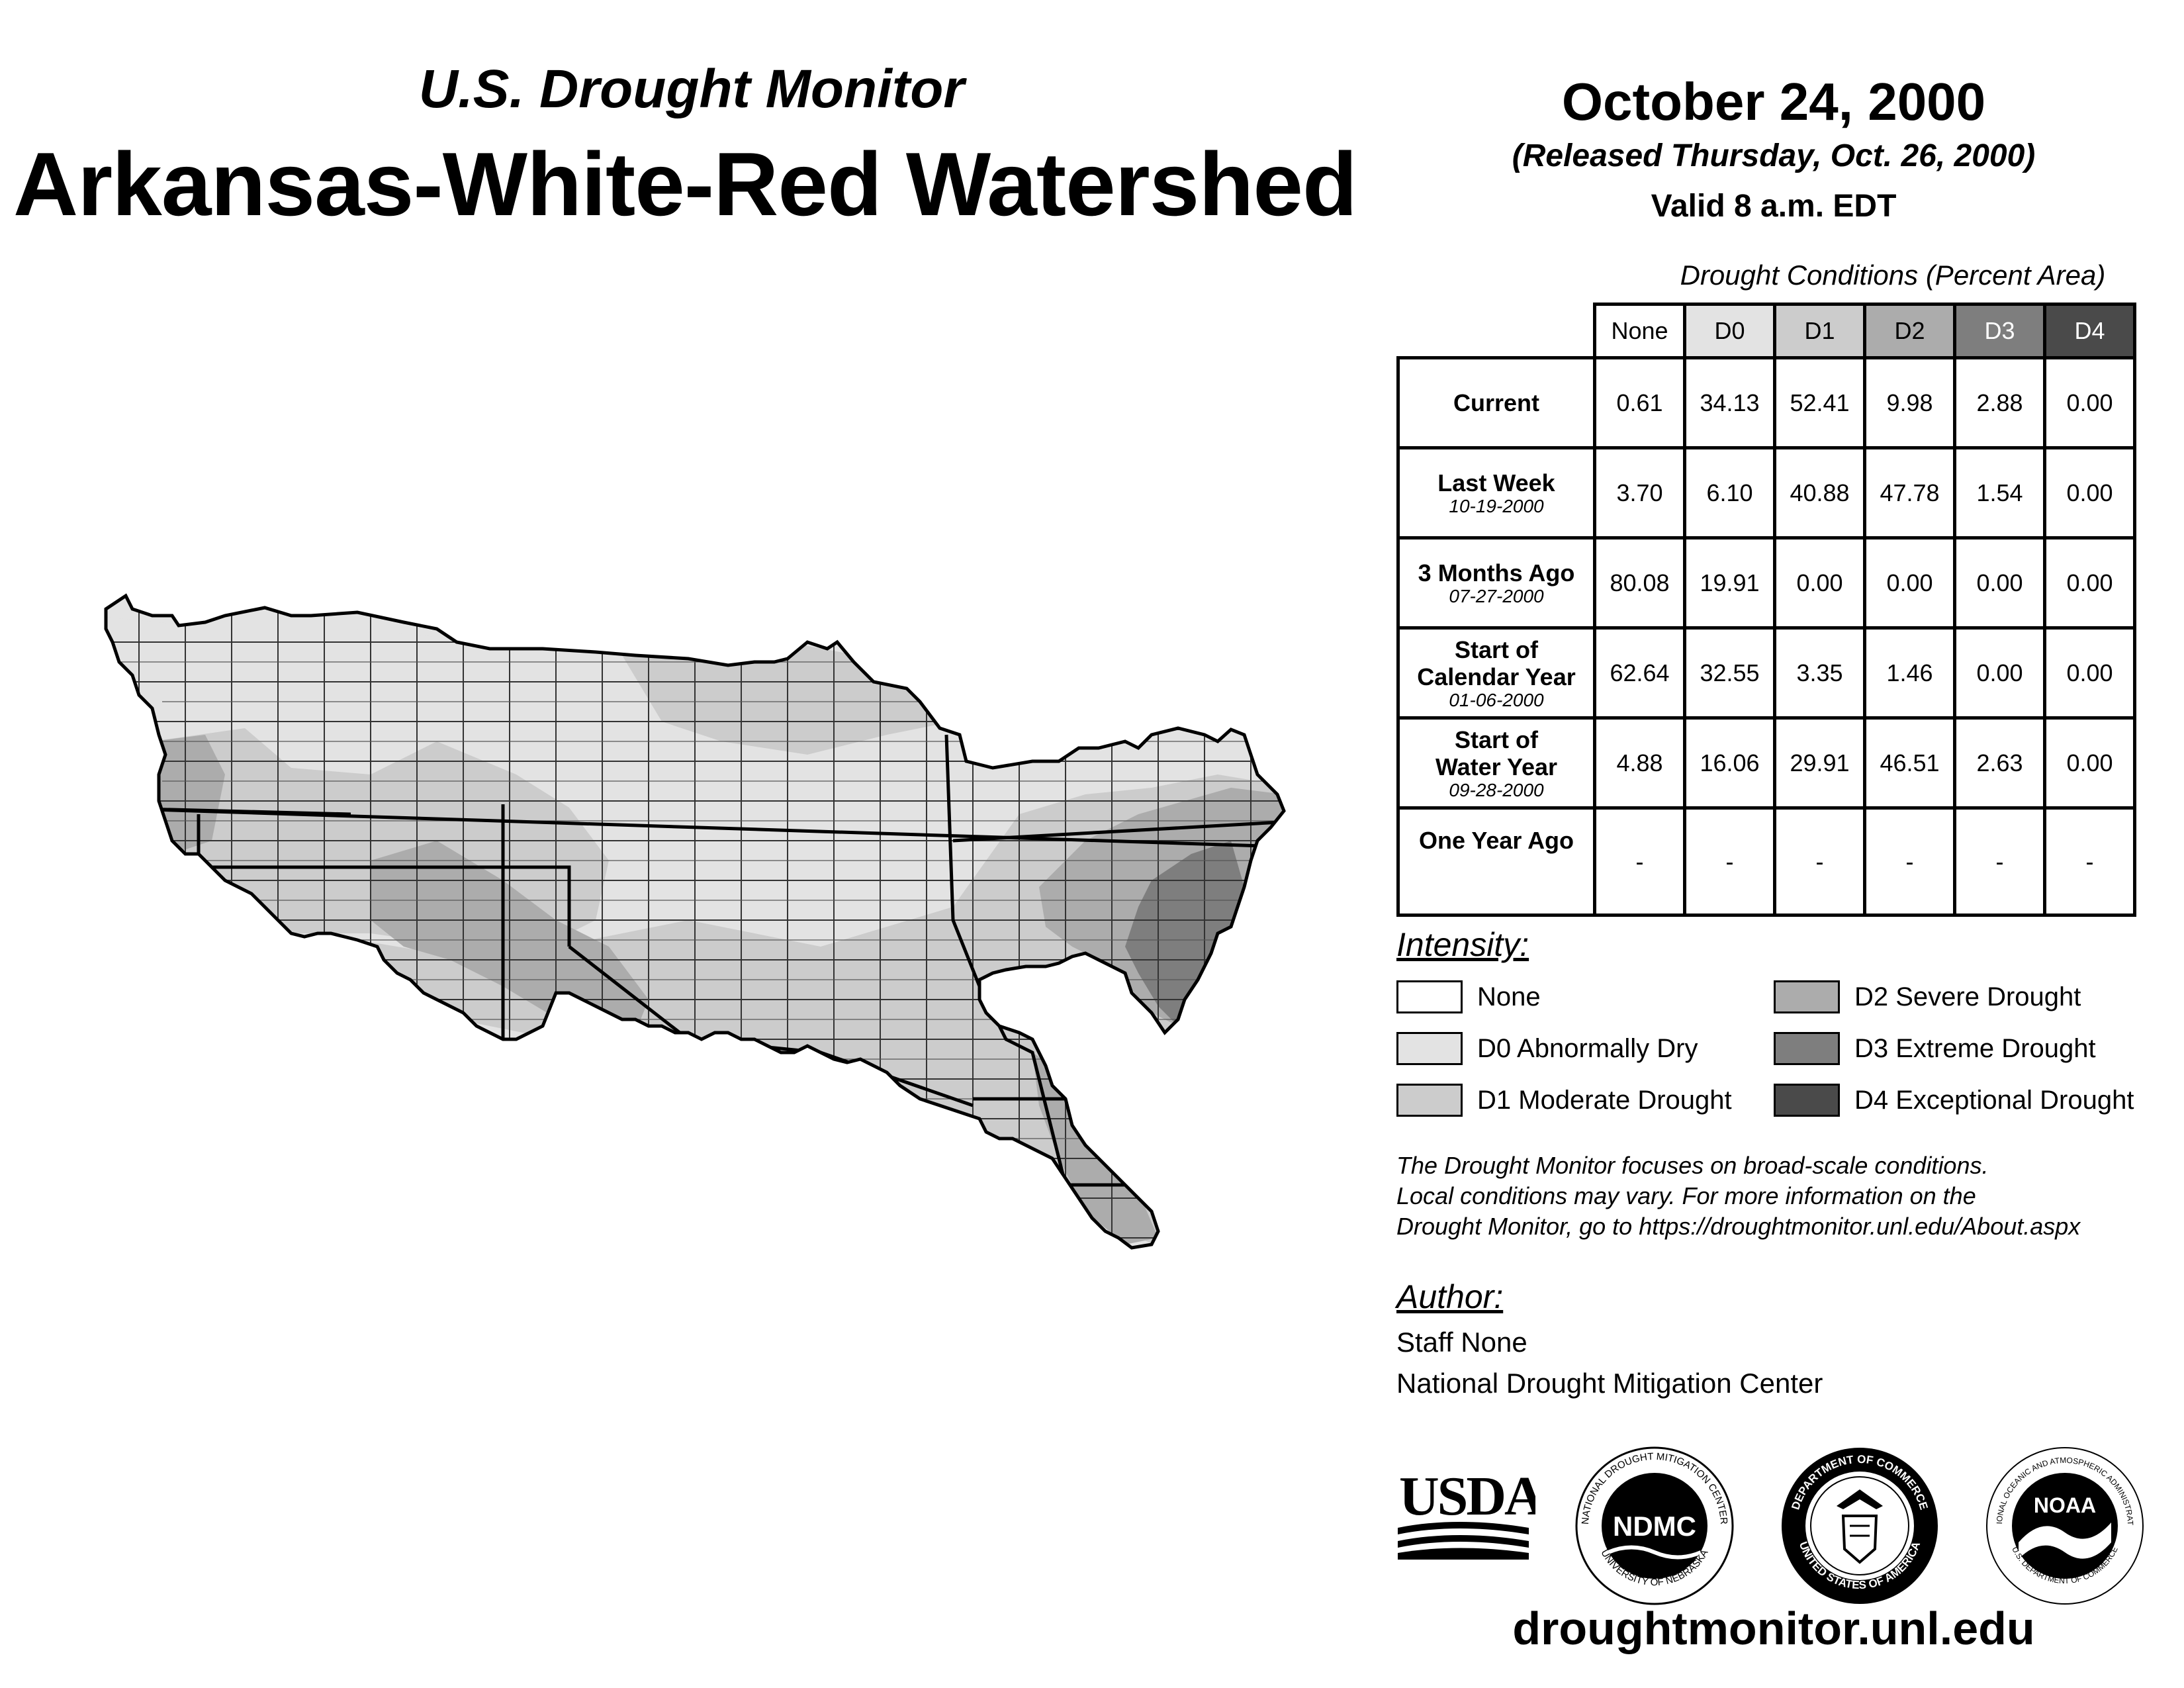 Image resolution: width=2184 pixels, height=1688 pixels. What do you see at coordinates (1496, 699) in the screenshot?
I see `row-label-date: 01-06-2000` at bounding box center [1496, 699].